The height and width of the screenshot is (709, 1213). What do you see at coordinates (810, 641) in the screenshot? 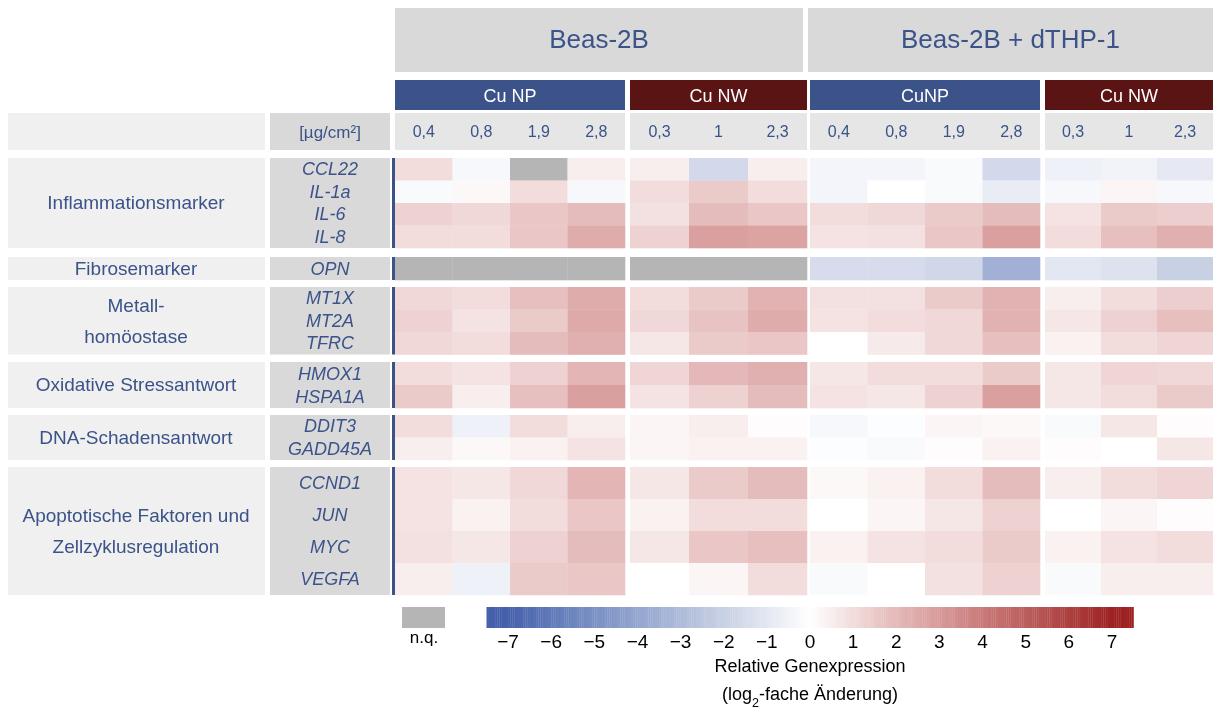
I see `color-bar-label: 0` at bounding box center [810, 641].